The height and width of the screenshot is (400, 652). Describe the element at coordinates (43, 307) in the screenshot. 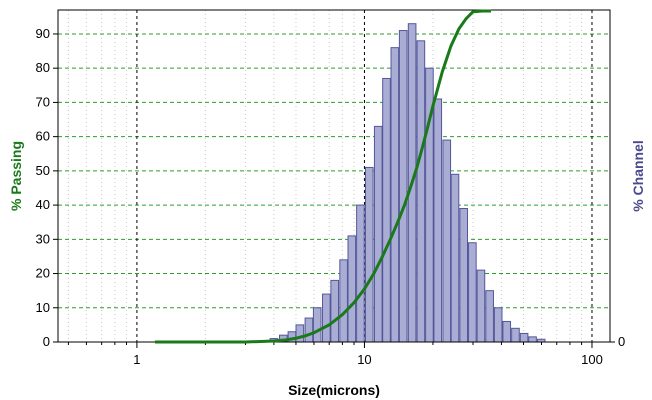

I see `y-tick-label: 10` at that location.